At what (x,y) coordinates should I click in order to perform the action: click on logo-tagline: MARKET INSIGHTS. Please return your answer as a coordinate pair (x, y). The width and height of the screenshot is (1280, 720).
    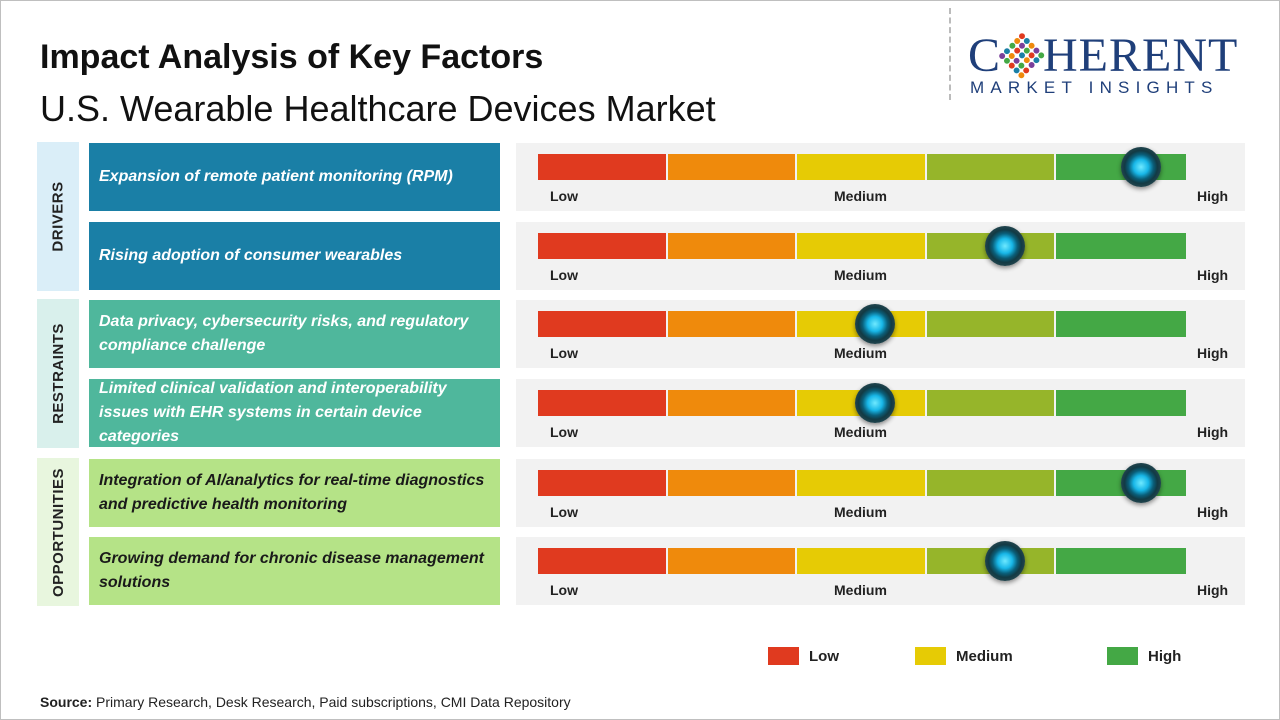
    Looking at the image, I should click on (1094, 87).